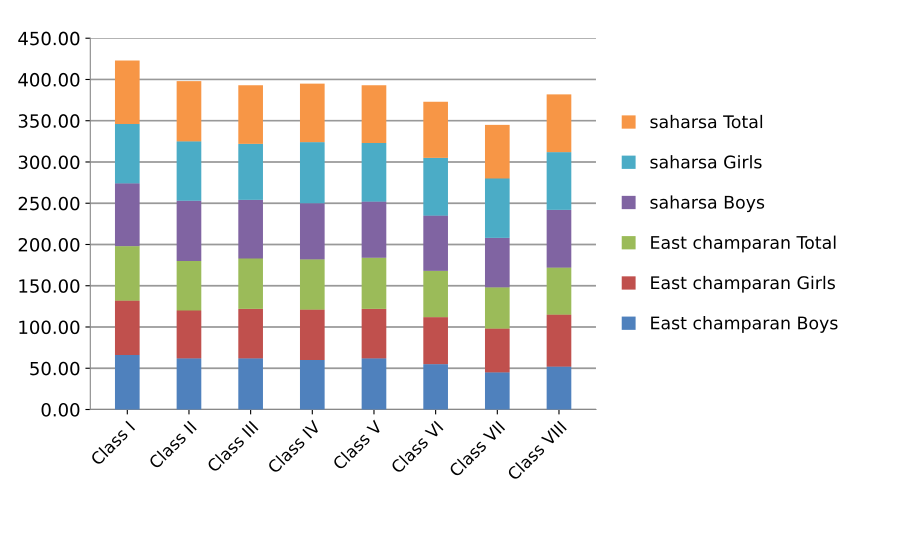  What do you see at coordinates (743, 284) in the screenshot?
I see `legend-label: East champaran Girls` at bounding box center [743, 284].